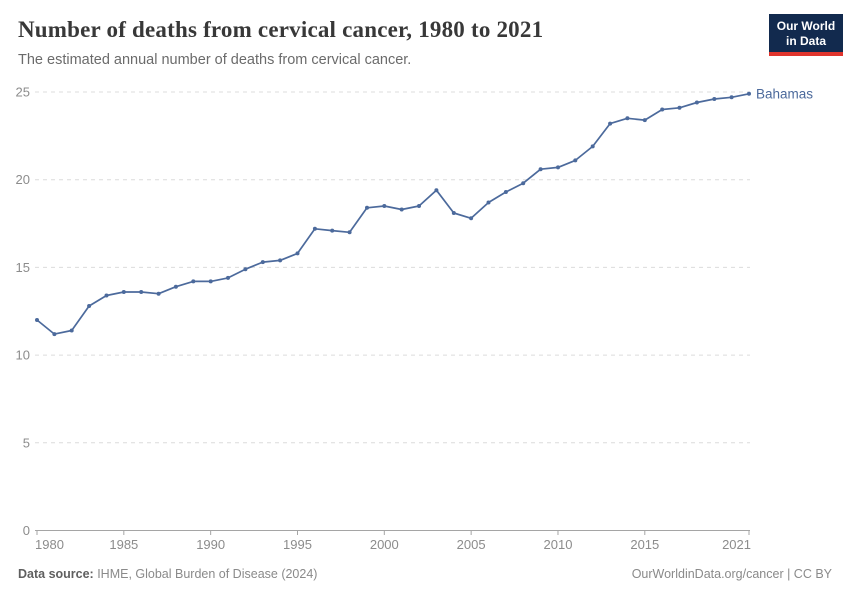  Describe the element at coordinates (23, 179) in the screenshot. I see `y-tick-label-20: 20` at that location.